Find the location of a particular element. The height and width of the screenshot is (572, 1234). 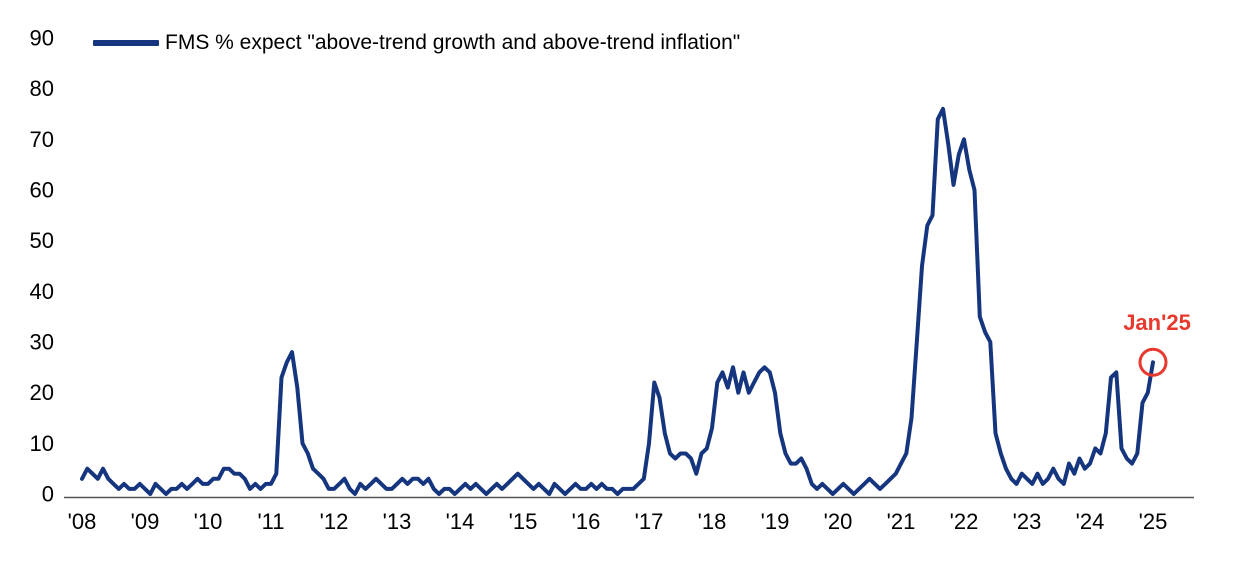

y-tick-label: 80 is located at coordinates (42, 88).